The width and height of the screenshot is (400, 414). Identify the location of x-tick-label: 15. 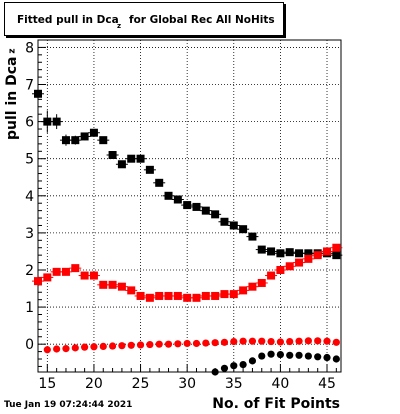
(47, 384).